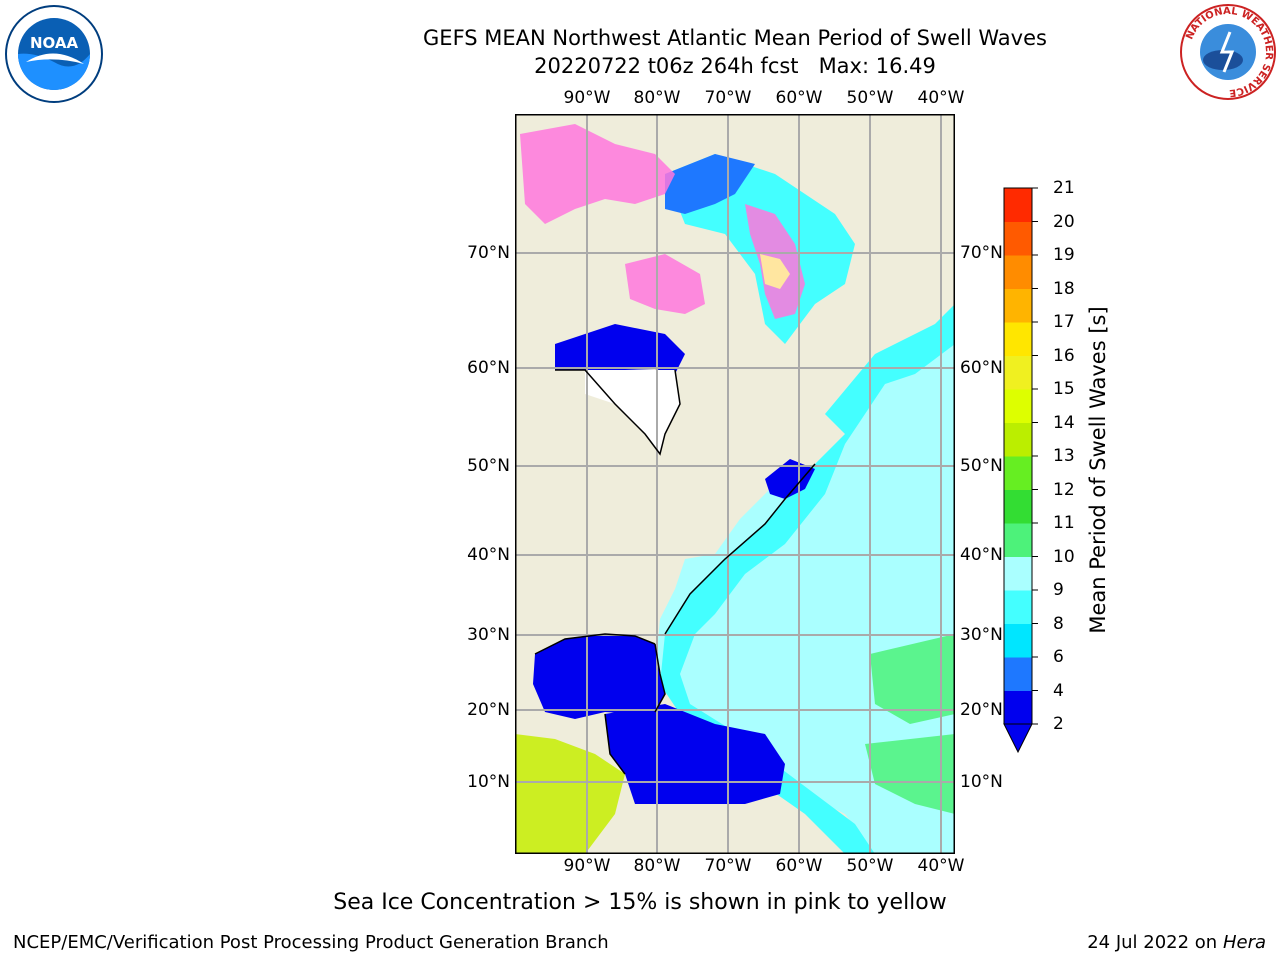 This screenshot has height=960, width=1280. I want to click on lat-label-right-70n: 70°N, so click(981, 253).